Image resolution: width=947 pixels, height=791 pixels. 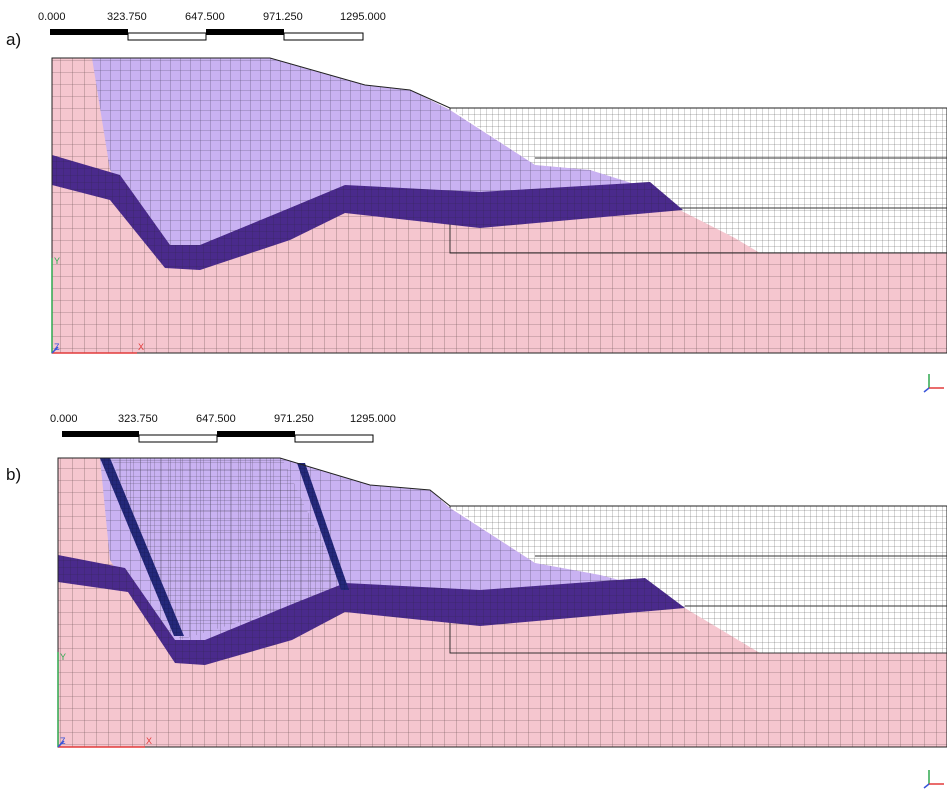 I want to click on panel-b-label: b), so click(x=13, y=474).